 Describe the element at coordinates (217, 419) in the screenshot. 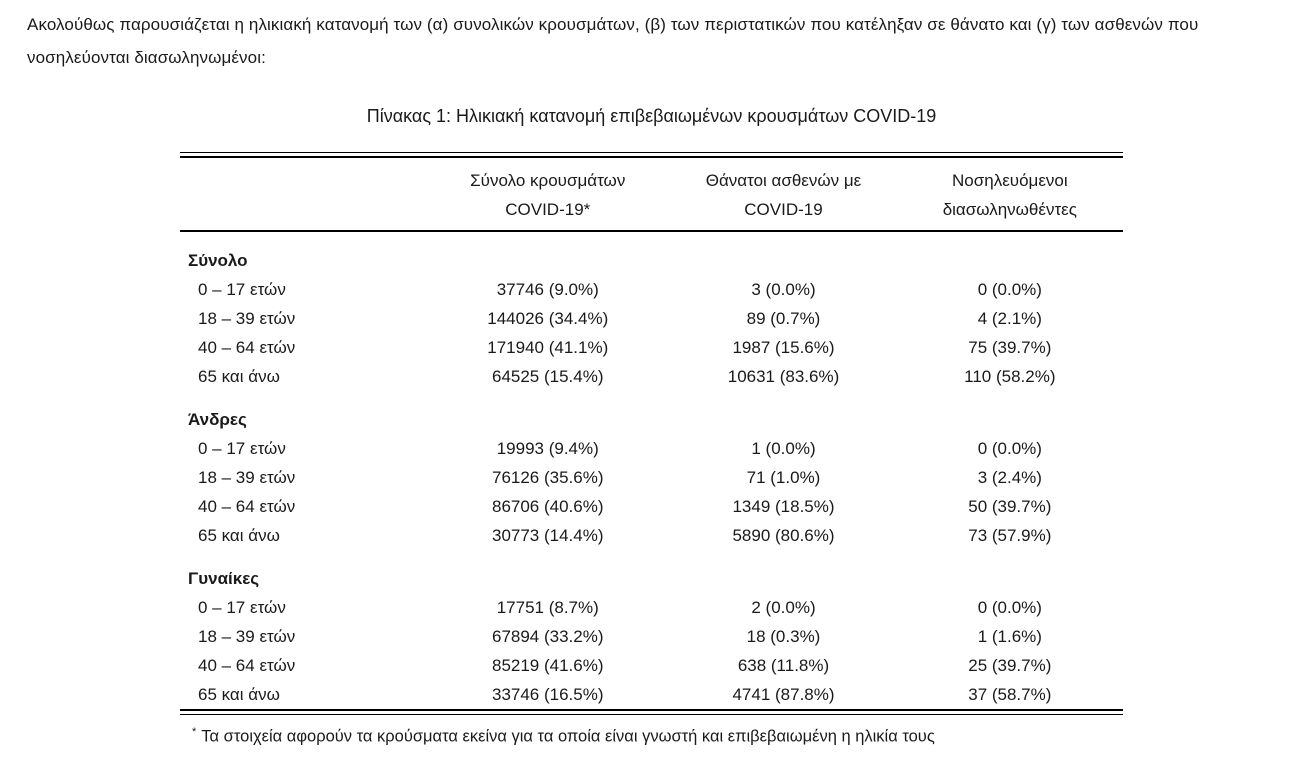

I see `section-label: Άνδρες` at that location.